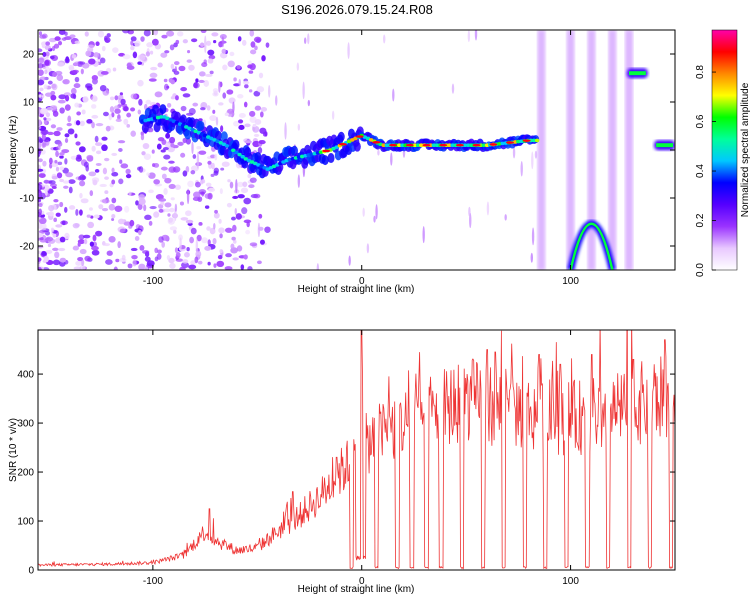 This screenshot has width=750, height=600. Describe the element at coordinates (31, 571) in the screenshot. I see `y-tick-label: 0` at that location.